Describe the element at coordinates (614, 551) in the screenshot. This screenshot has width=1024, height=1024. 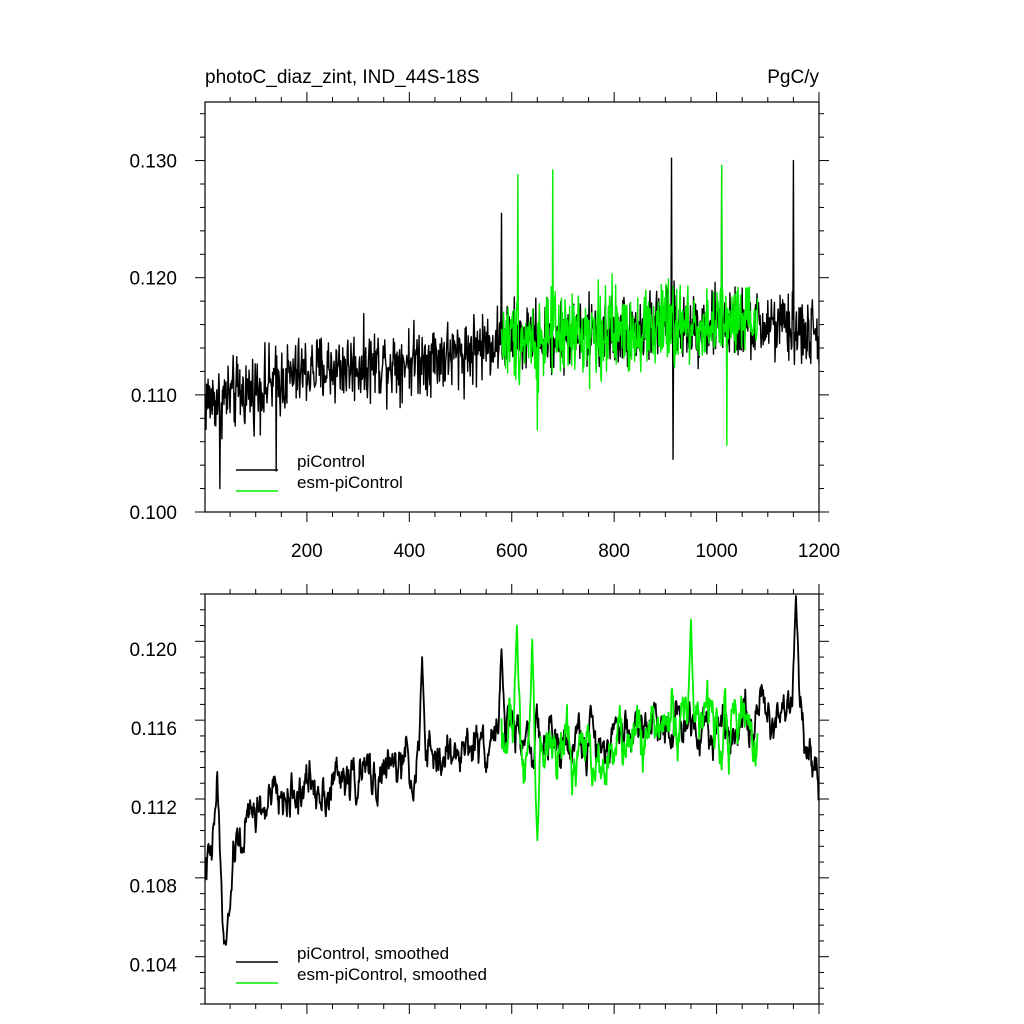
I see `x-tick-label: 800` at that location.